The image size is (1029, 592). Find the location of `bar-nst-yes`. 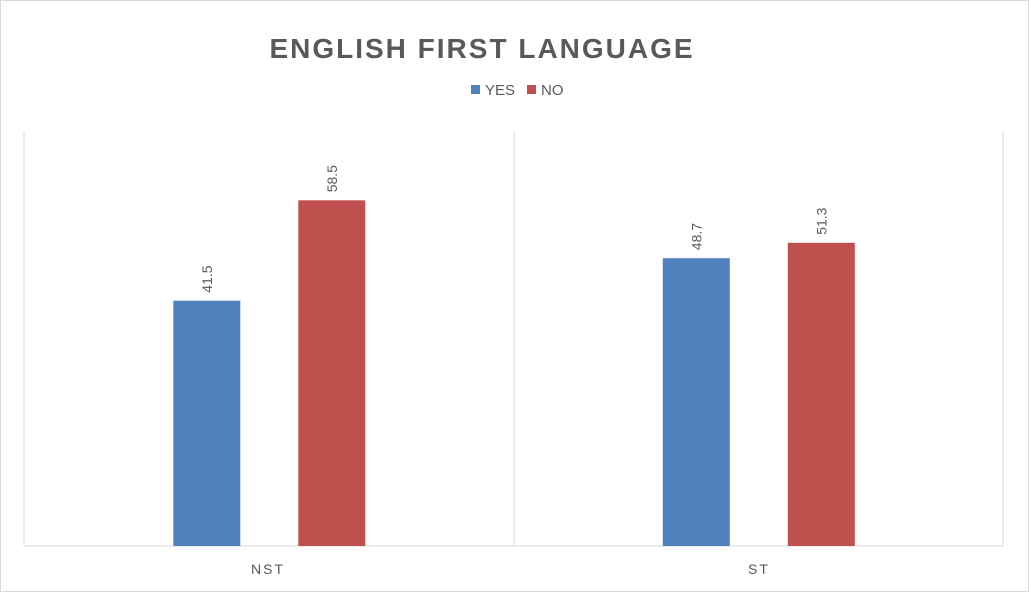

bar-nst-yes is located at coordinates (207, 423).